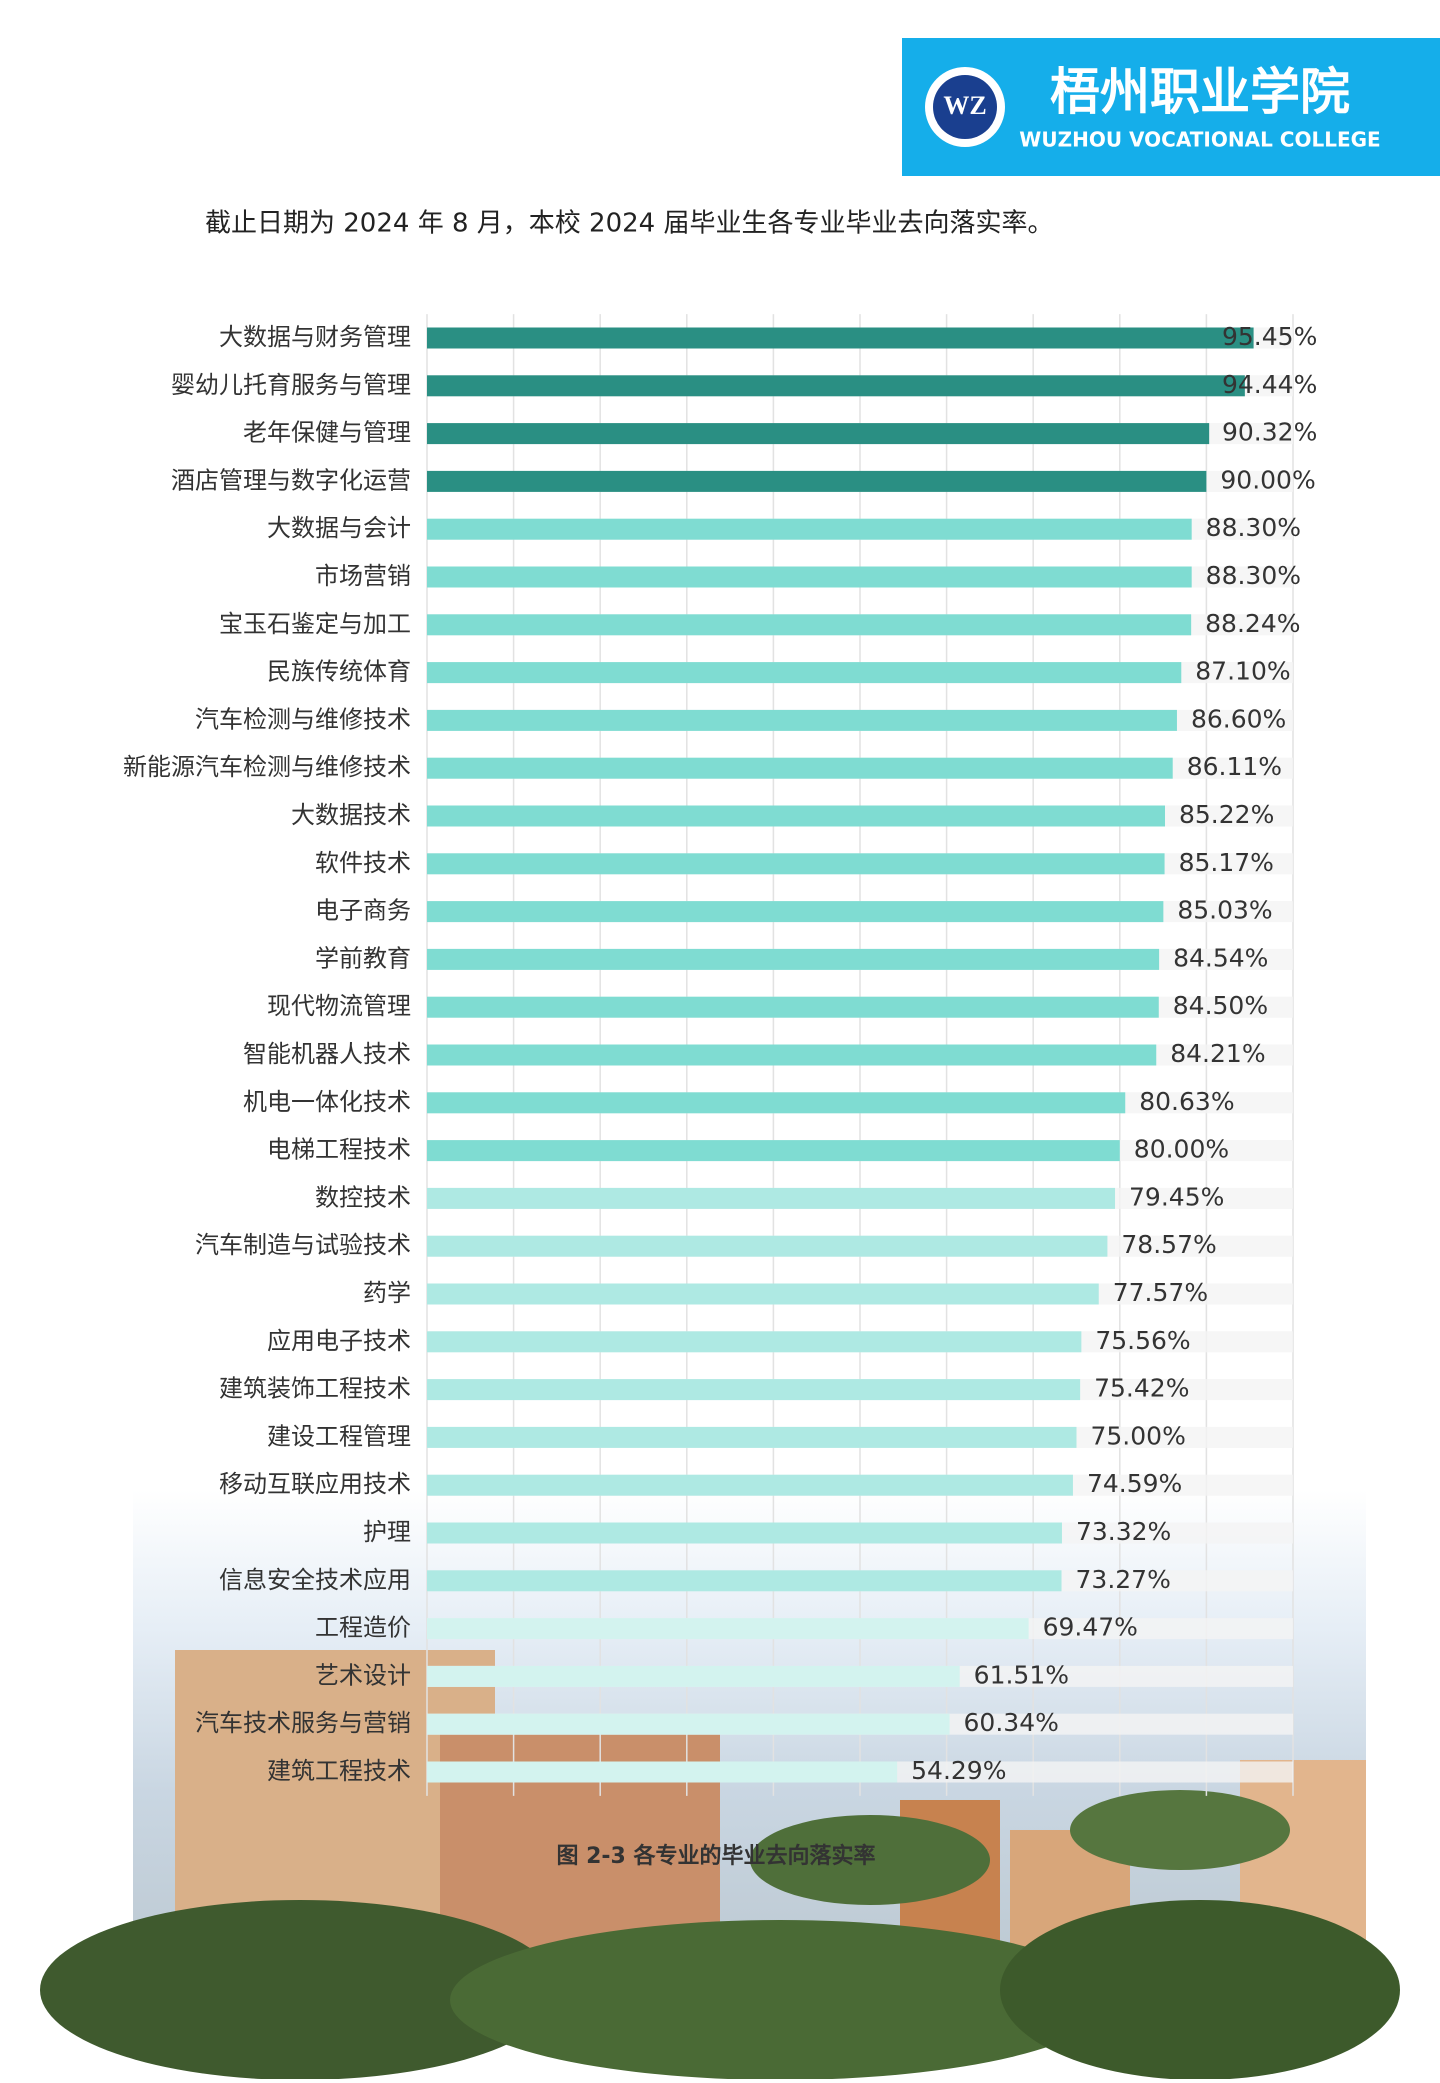 This screenshot has height=2083, width=1440. I want to click on college-name-en: WUZHOU VOCATIONAL COLLEGE, so click(1199, 140).